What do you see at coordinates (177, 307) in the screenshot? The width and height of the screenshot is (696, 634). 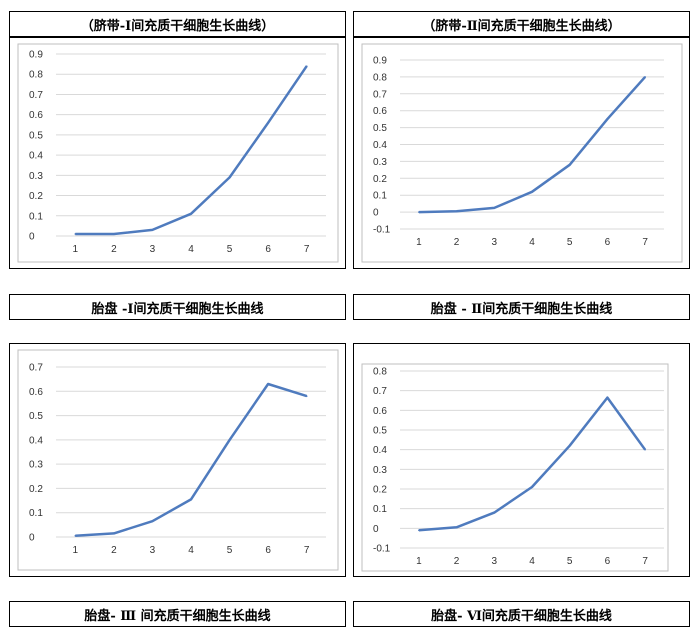 I see `chart-title-placenta-1: 胎盘 -Ⅰ间充质干细胞生长曲线` at bounding box center [177, 307].